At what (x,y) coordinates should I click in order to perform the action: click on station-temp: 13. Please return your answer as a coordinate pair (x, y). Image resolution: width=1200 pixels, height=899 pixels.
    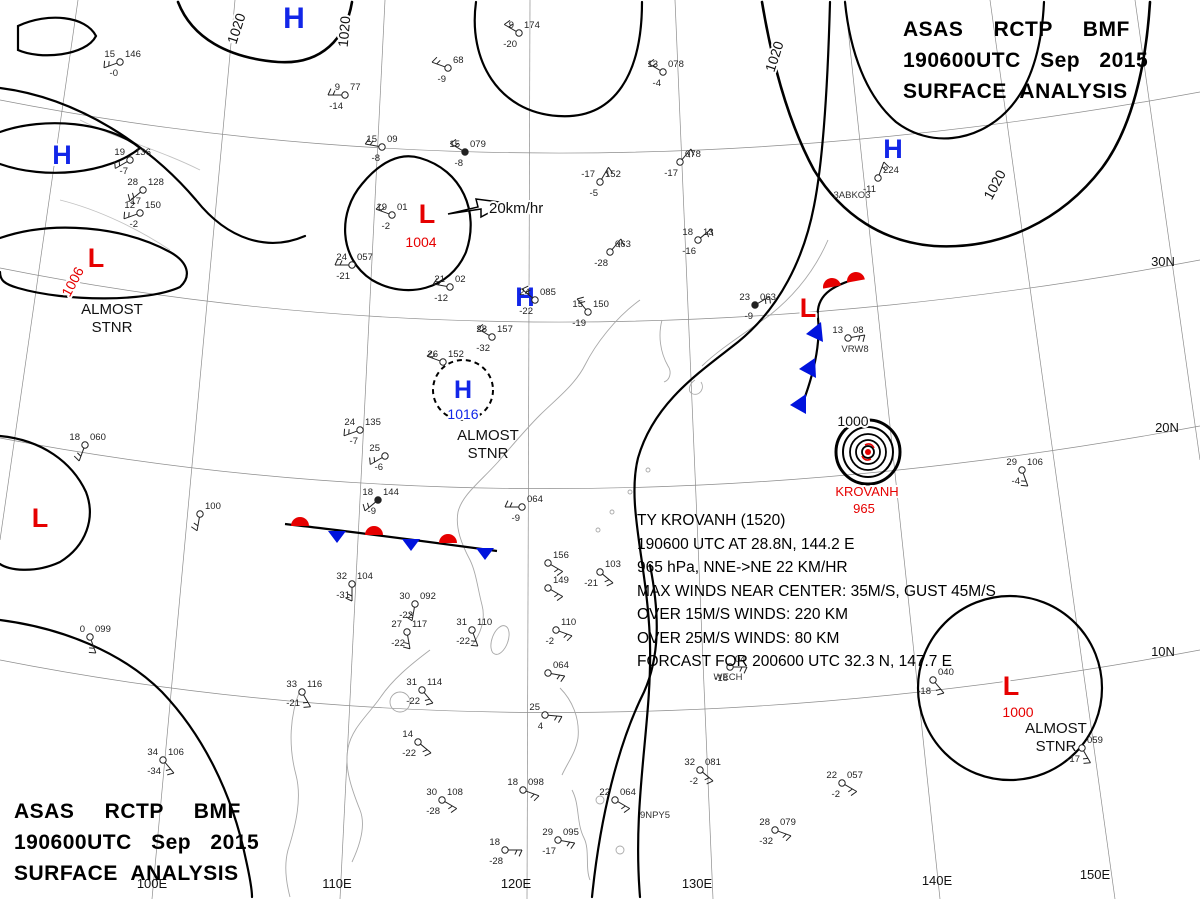
    Looking at the image, I should click on (837, 330).